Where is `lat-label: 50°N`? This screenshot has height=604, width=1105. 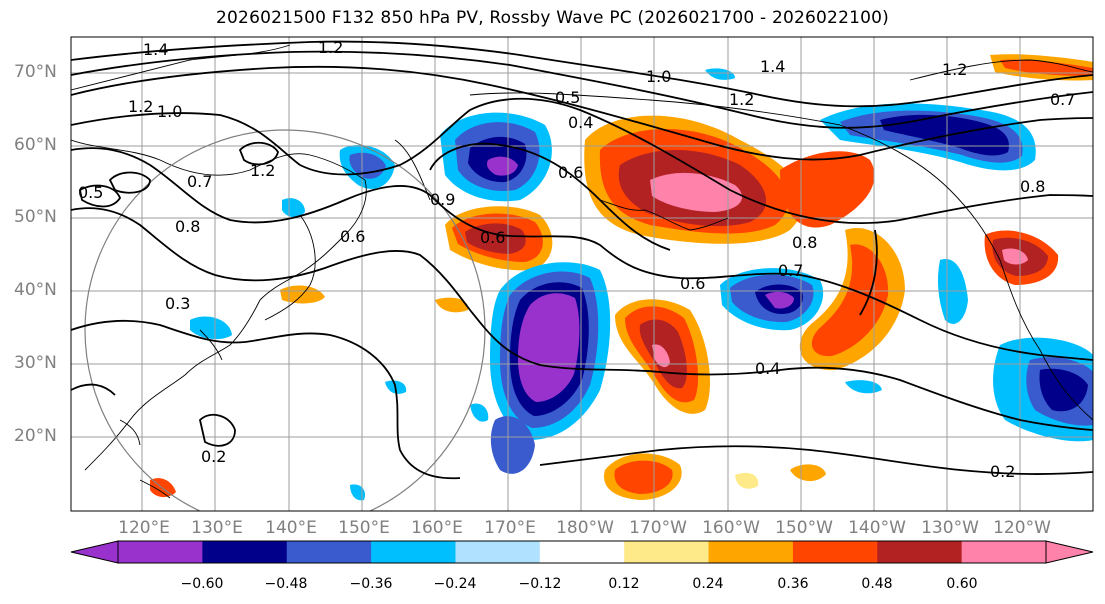
lat-label: 50°N is located at coordinates (35, 217).